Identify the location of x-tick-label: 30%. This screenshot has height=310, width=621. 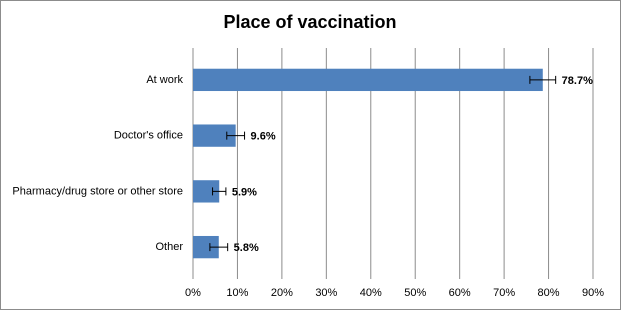
(326, 293).